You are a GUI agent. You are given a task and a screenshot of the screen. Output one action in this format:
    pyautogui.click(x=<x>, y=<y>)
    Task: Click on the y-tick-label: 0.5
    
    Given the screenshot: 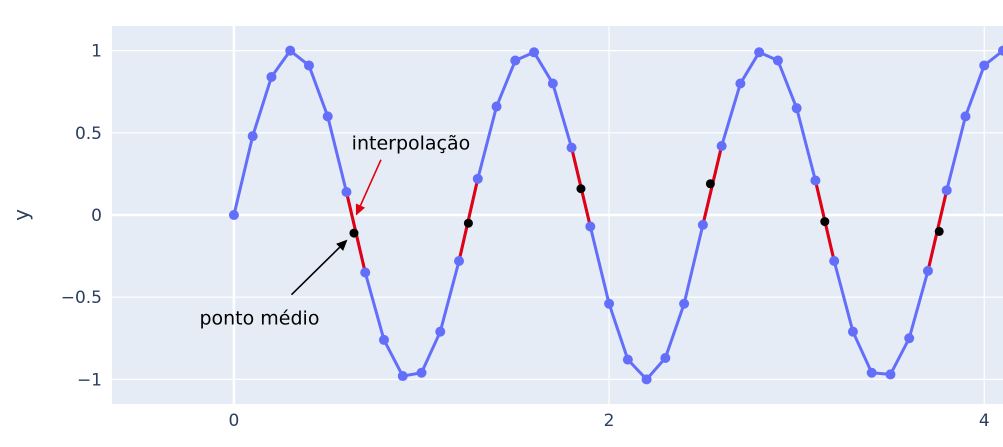 What is the action you would take?
    pyautogui.click(x=88, y=134)
    